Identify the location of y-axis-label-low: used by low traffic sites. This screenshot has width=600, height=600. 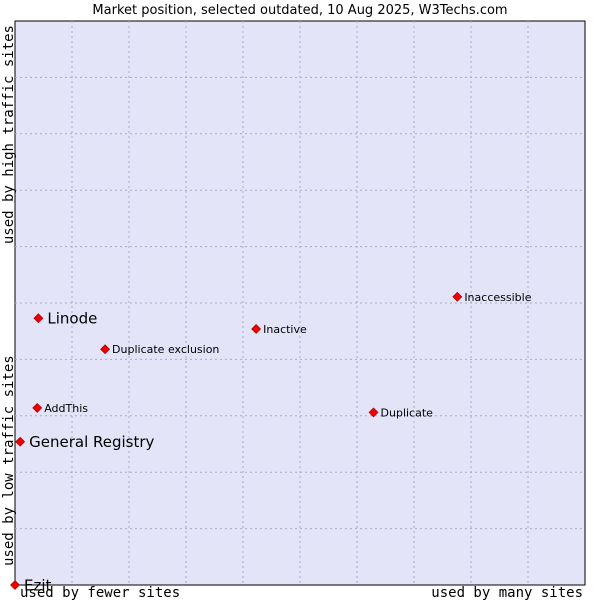
(9, 460).